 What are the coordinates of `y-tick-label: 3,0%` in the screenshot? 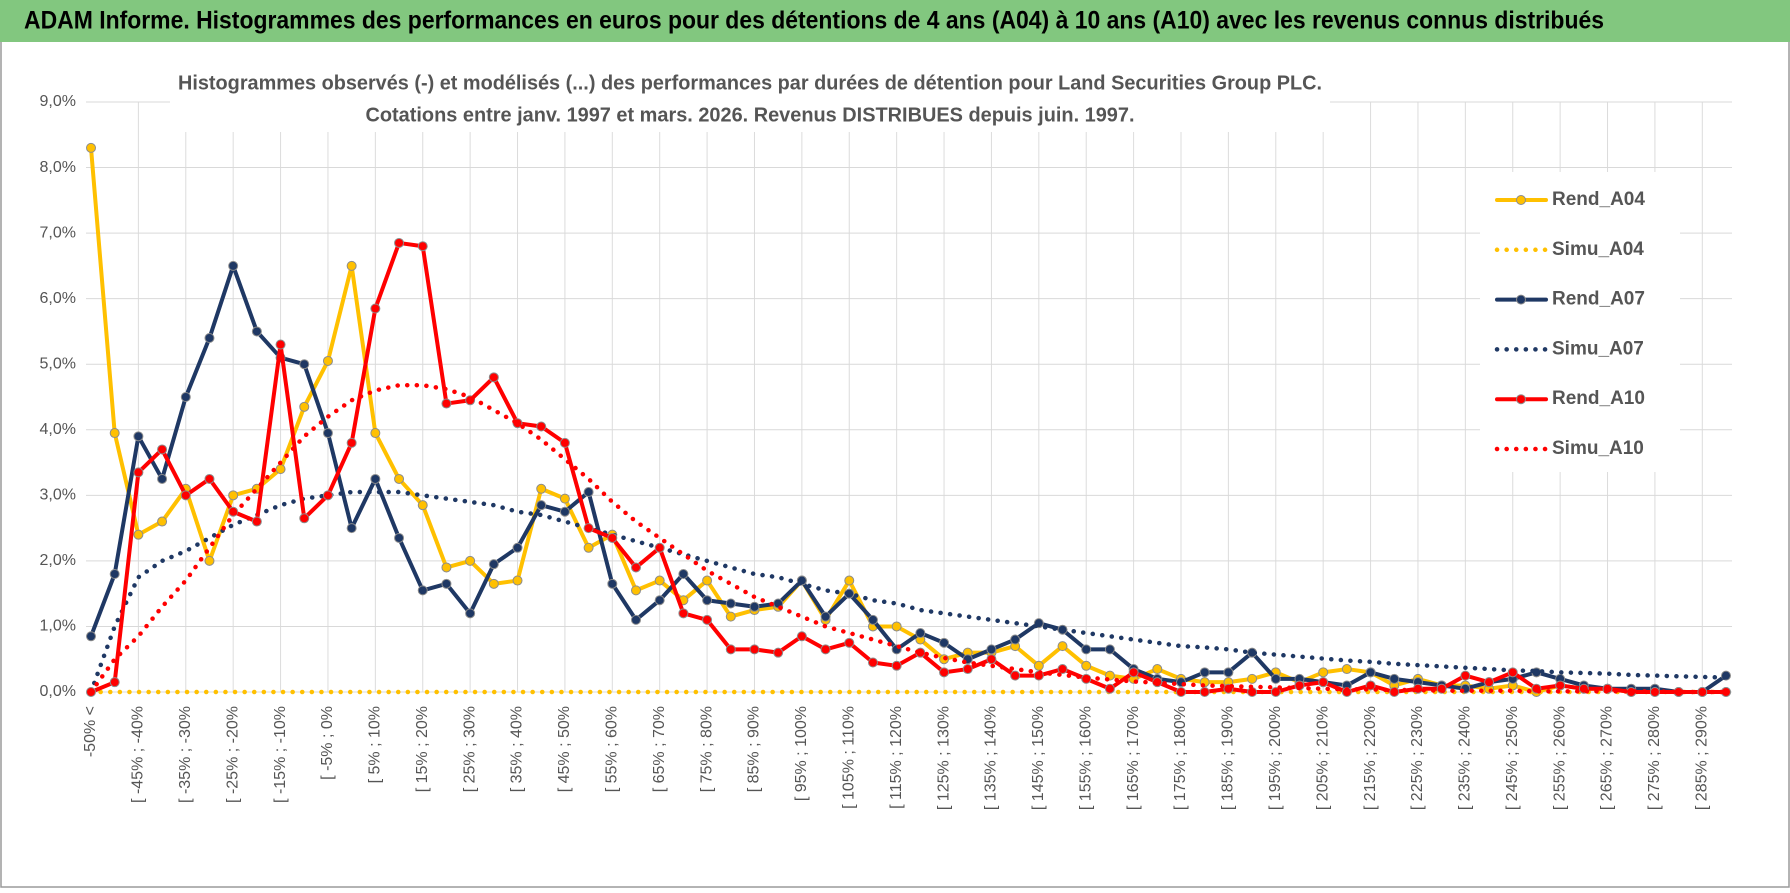 It's located at (58, 495).